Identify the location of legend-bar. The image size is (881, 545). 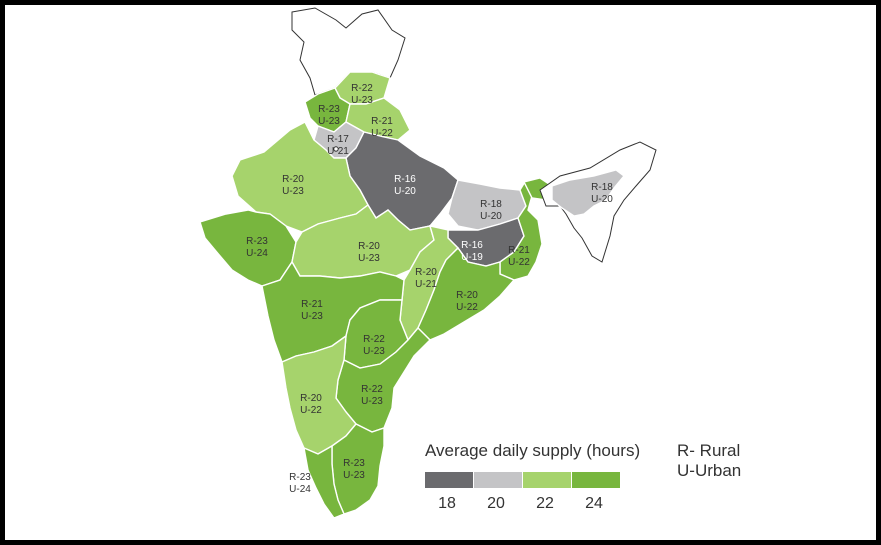
(523, 480).